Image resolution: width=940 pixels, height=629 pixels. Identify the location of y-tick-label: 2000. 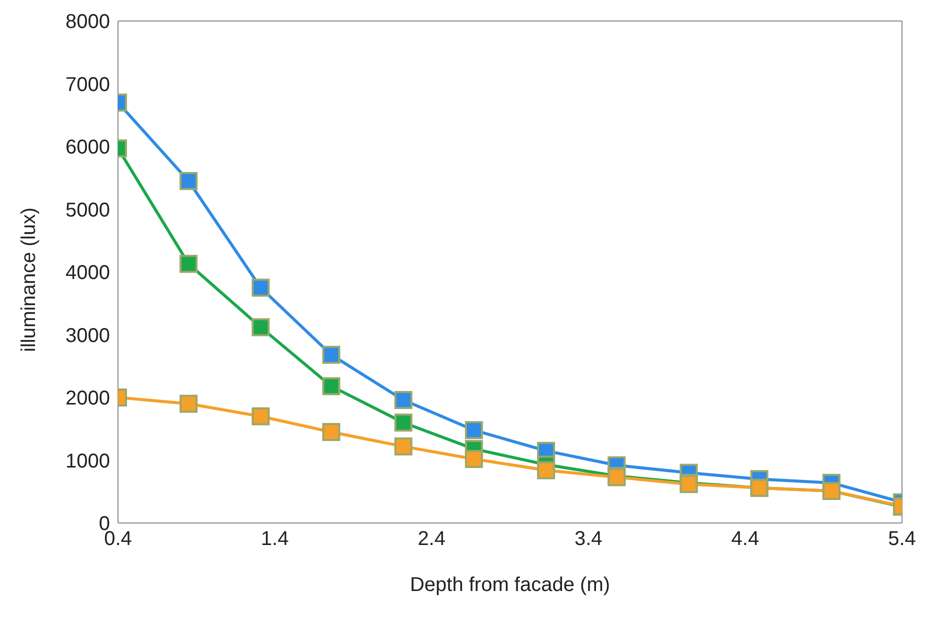
(88, 399).